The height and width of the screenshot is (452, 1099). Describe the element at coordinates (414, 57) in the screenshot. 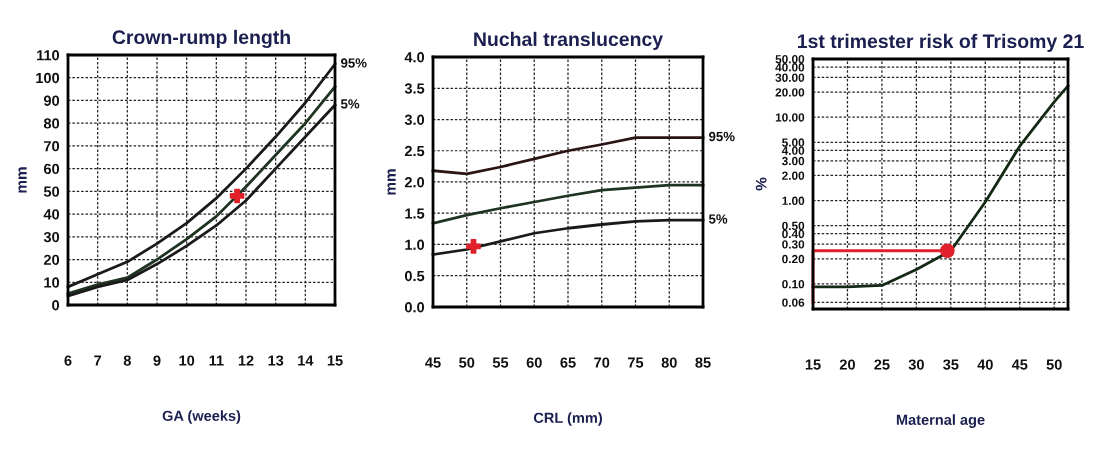

I see `y-tick-label: 4.0` at that location.